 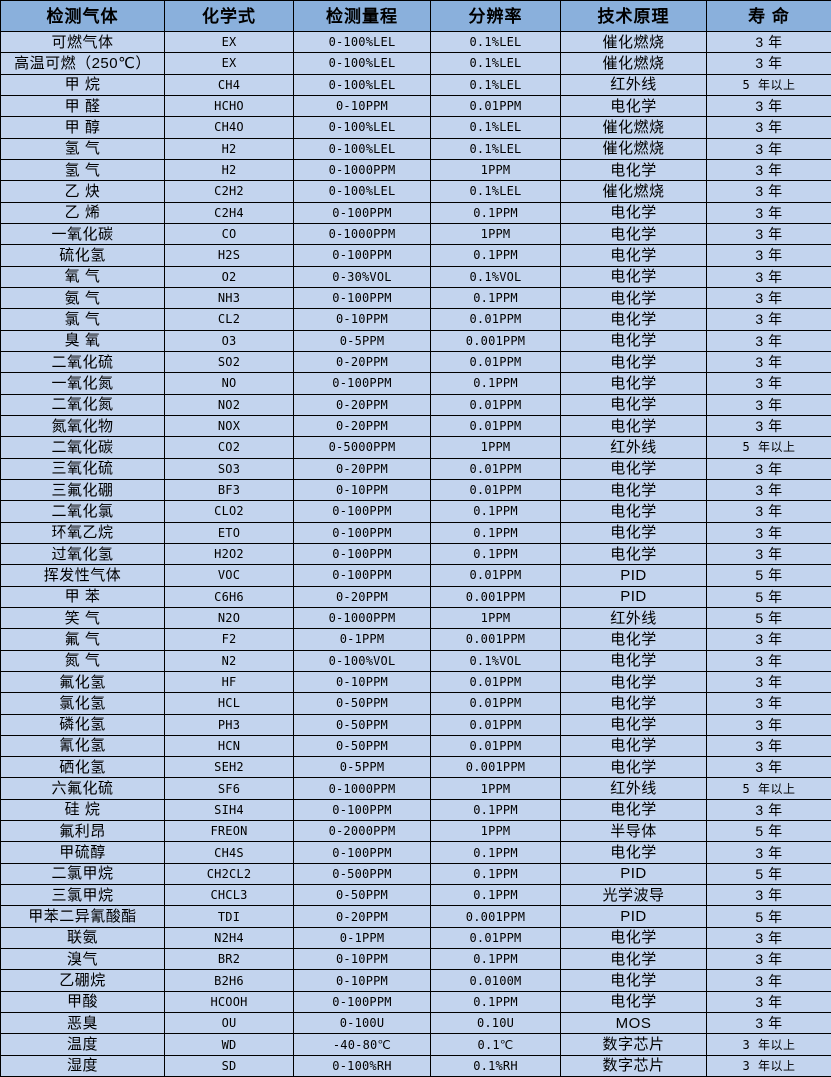 What do you see at coordinates (634, 127) in the screenshot?
I see `cell-principle: 催化燃烧` at bounding box center [634, 127].